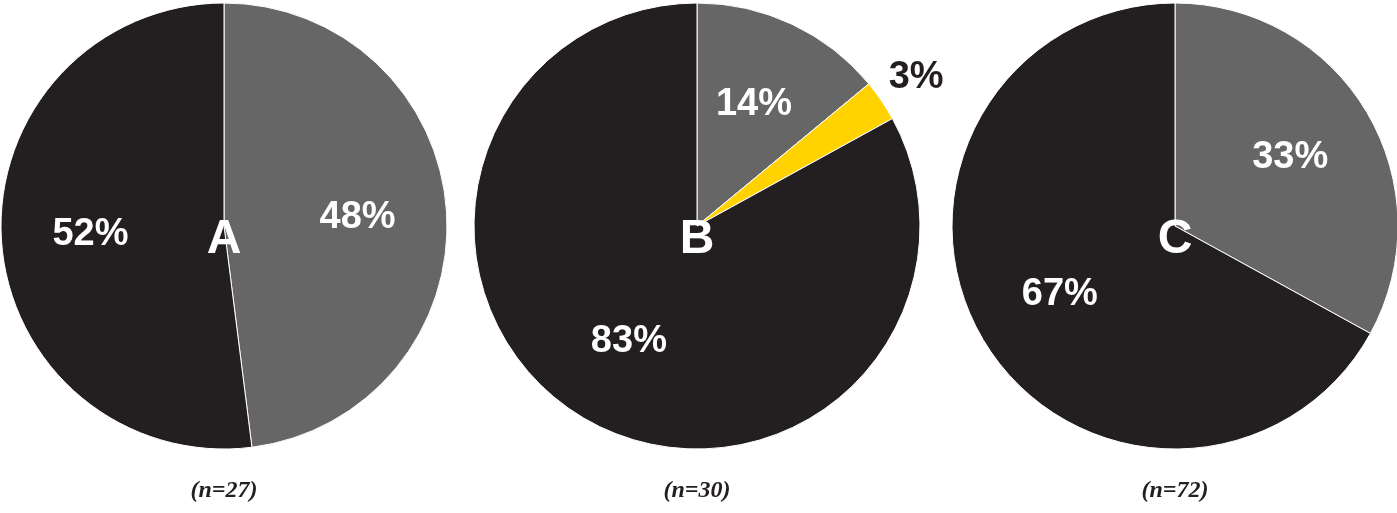 Image resolution: width=1397 pixels, height=513 pixels. Describe the element at coordinates (753, 102) in the screenshot. I see `data-label: 14%` at that location.